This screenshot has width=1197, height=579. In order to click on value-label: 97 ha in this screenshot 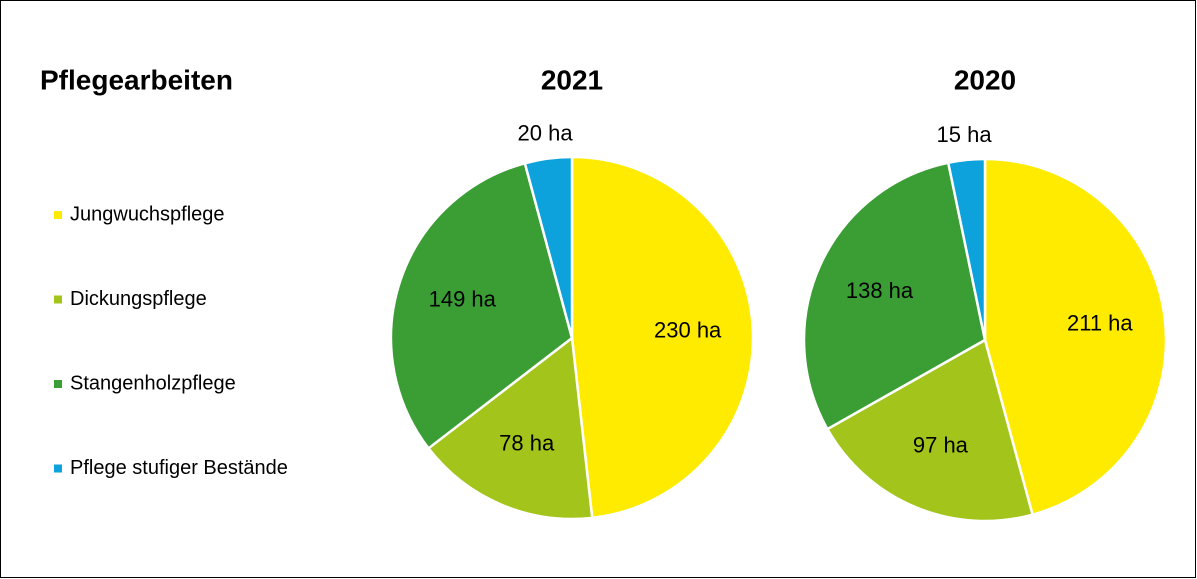, I will do `click(941, 445)`.